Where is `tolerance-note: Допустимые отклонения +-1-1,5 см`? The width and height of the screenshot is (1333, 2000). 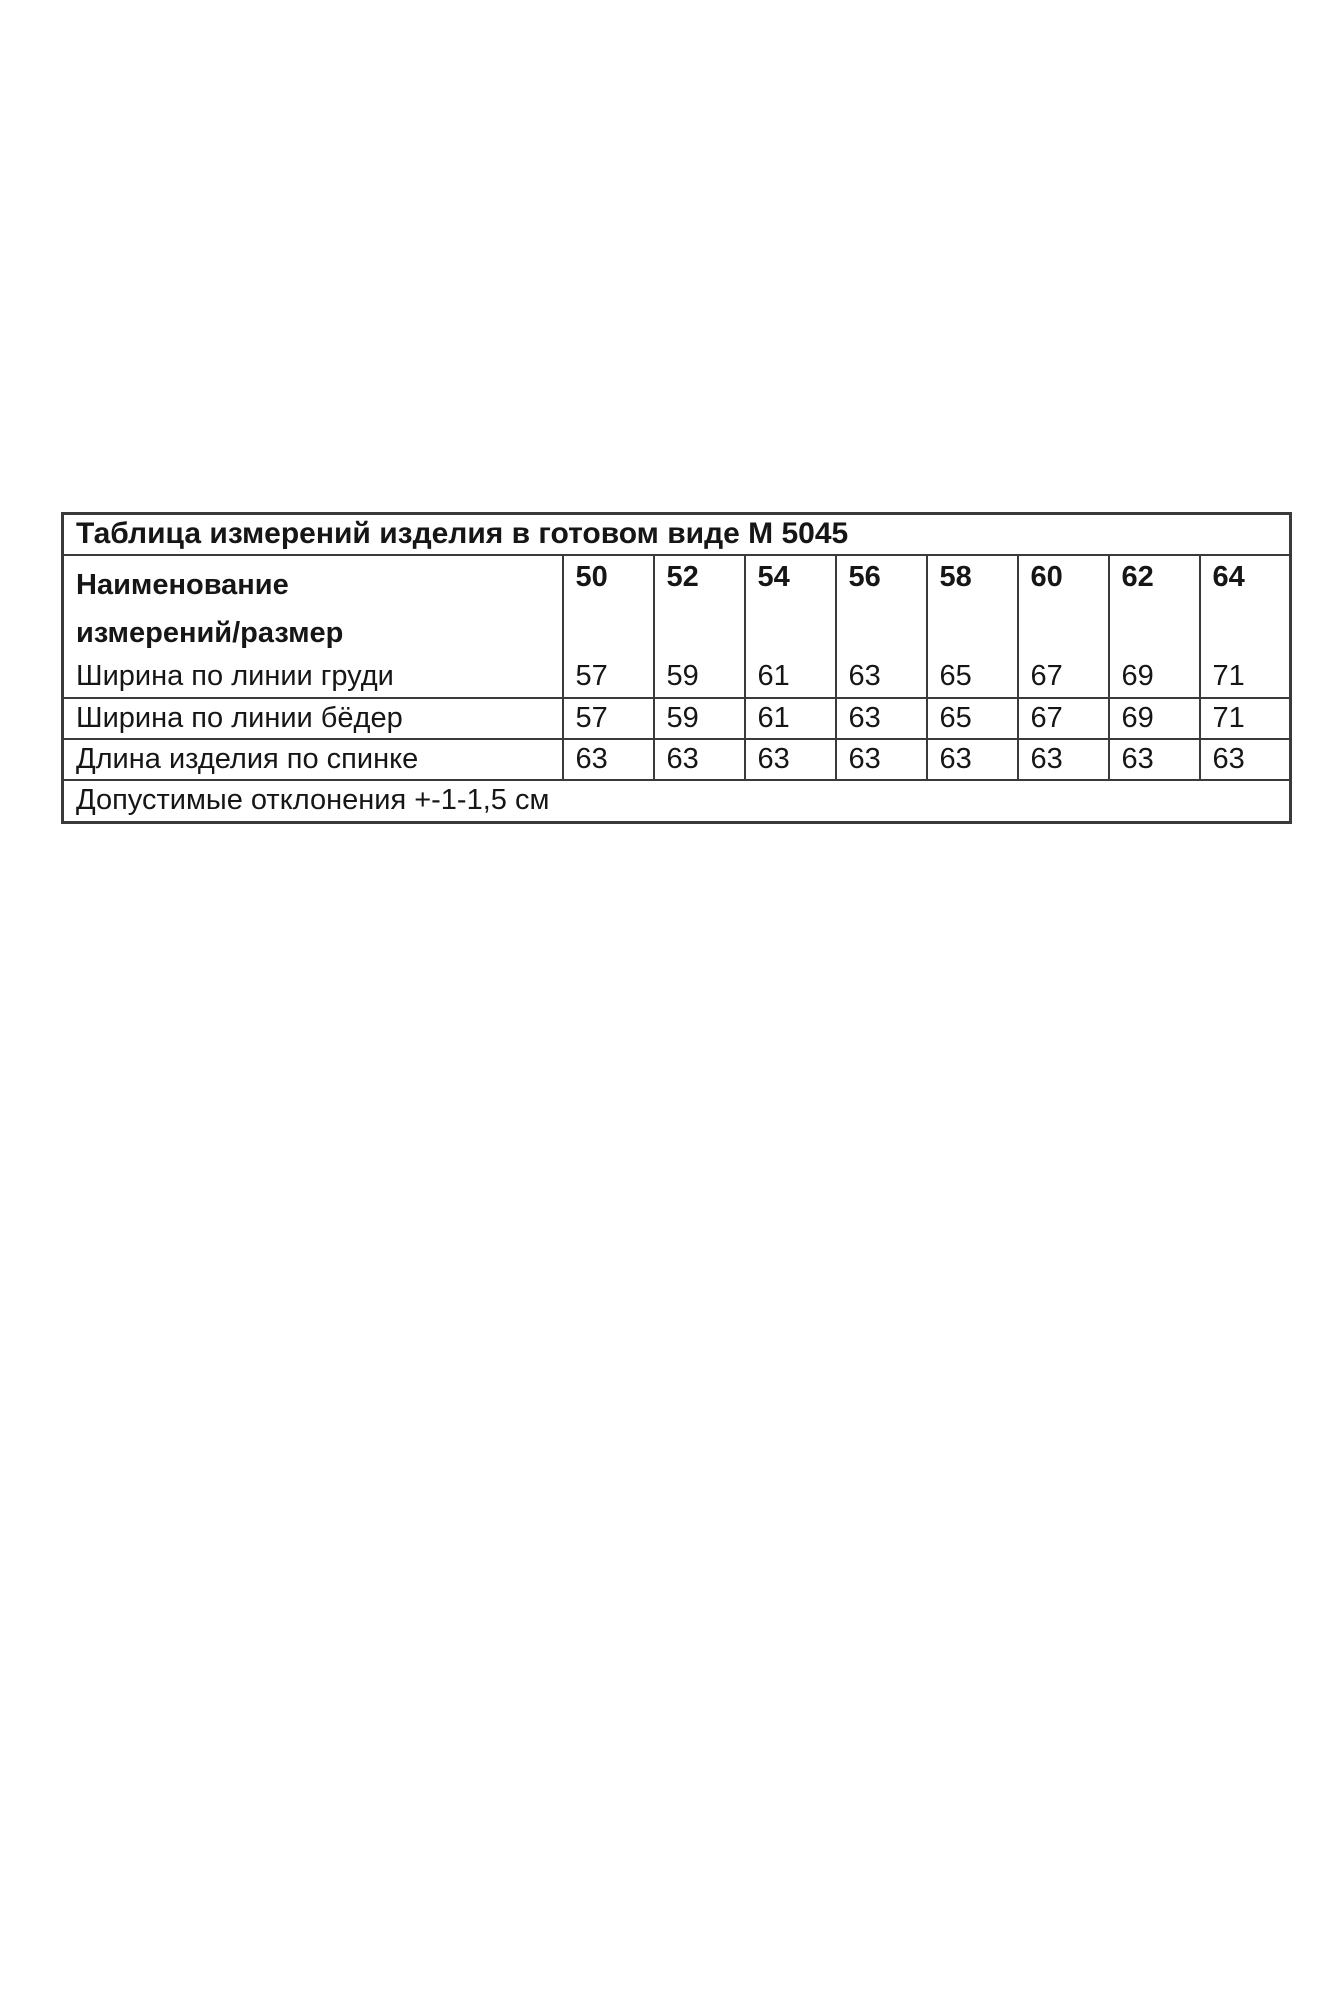
tolerance-note: Допустимые отклонения +-1-1,5 см is located at coordinates (313, 800).